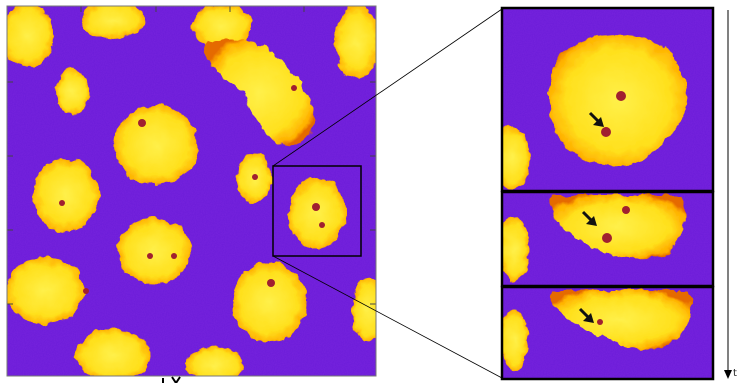  I want to click on time-panel-3-frame, so click(607, 333).